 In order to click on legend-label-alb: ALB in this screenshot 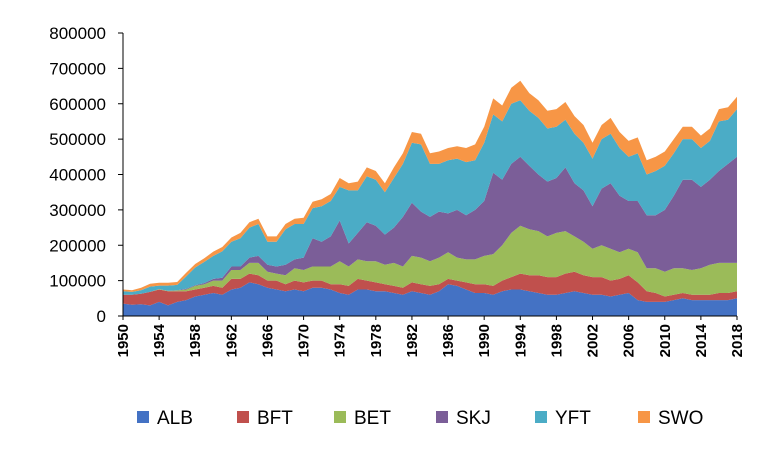, I will do `click(175, 418)`.